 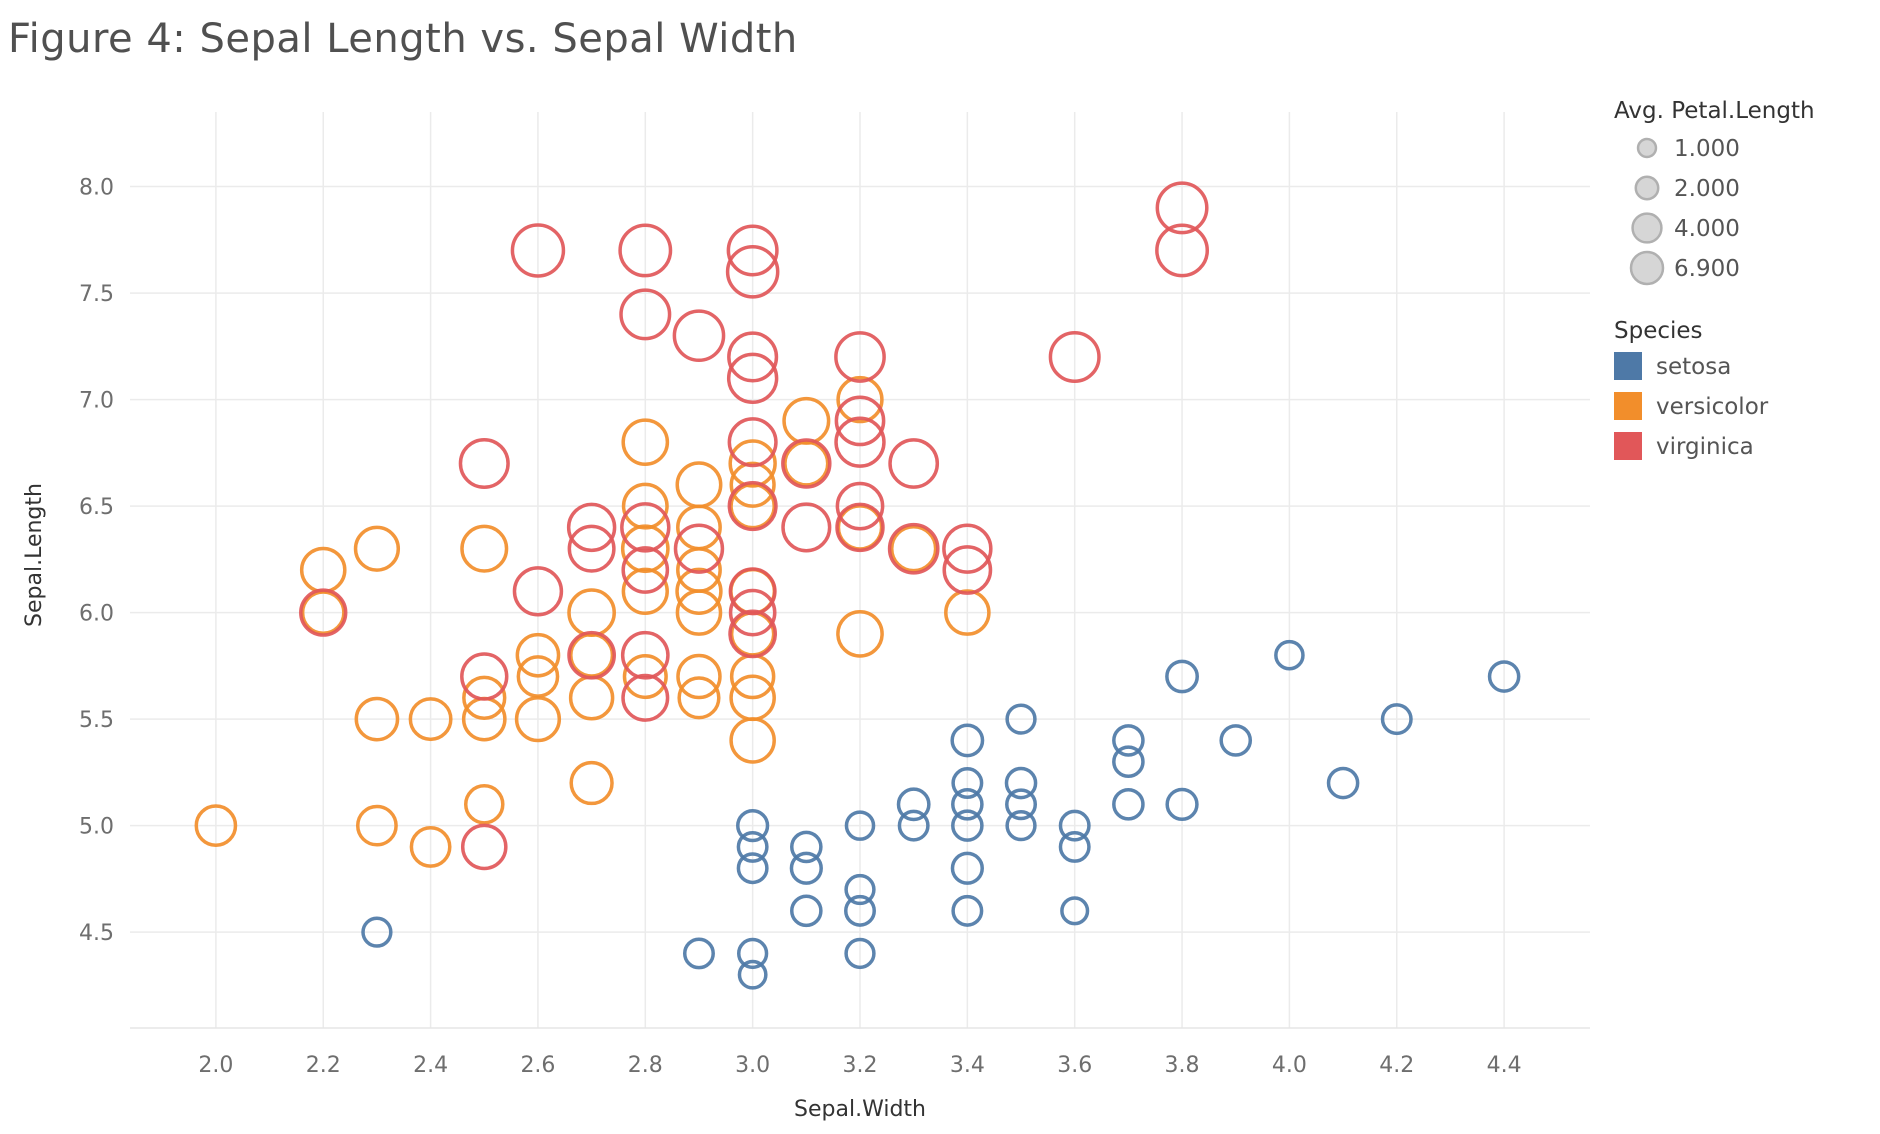 I want to click on legend-swatch-setosa, so click(x=1628, y=366).